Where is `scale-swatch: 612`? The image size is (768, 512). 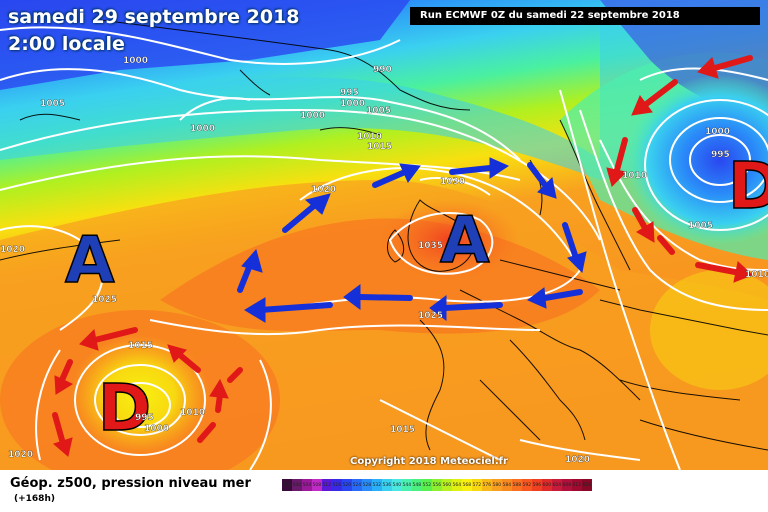
scale-swatch: 612 is located at coordinates (577, 485).